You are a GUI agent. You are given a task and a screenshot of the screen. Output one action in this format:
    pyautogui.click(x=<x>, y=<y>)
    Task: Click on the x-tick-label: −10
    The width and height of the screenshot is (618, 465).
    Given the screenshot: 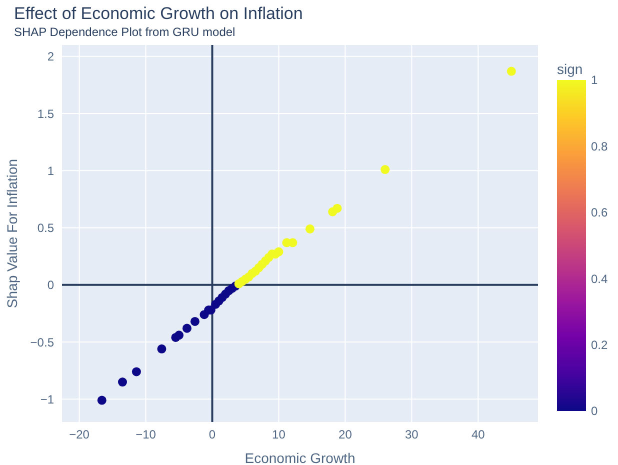 What is the action you would take?
    pyautogui.click(x=146, y=435)
    